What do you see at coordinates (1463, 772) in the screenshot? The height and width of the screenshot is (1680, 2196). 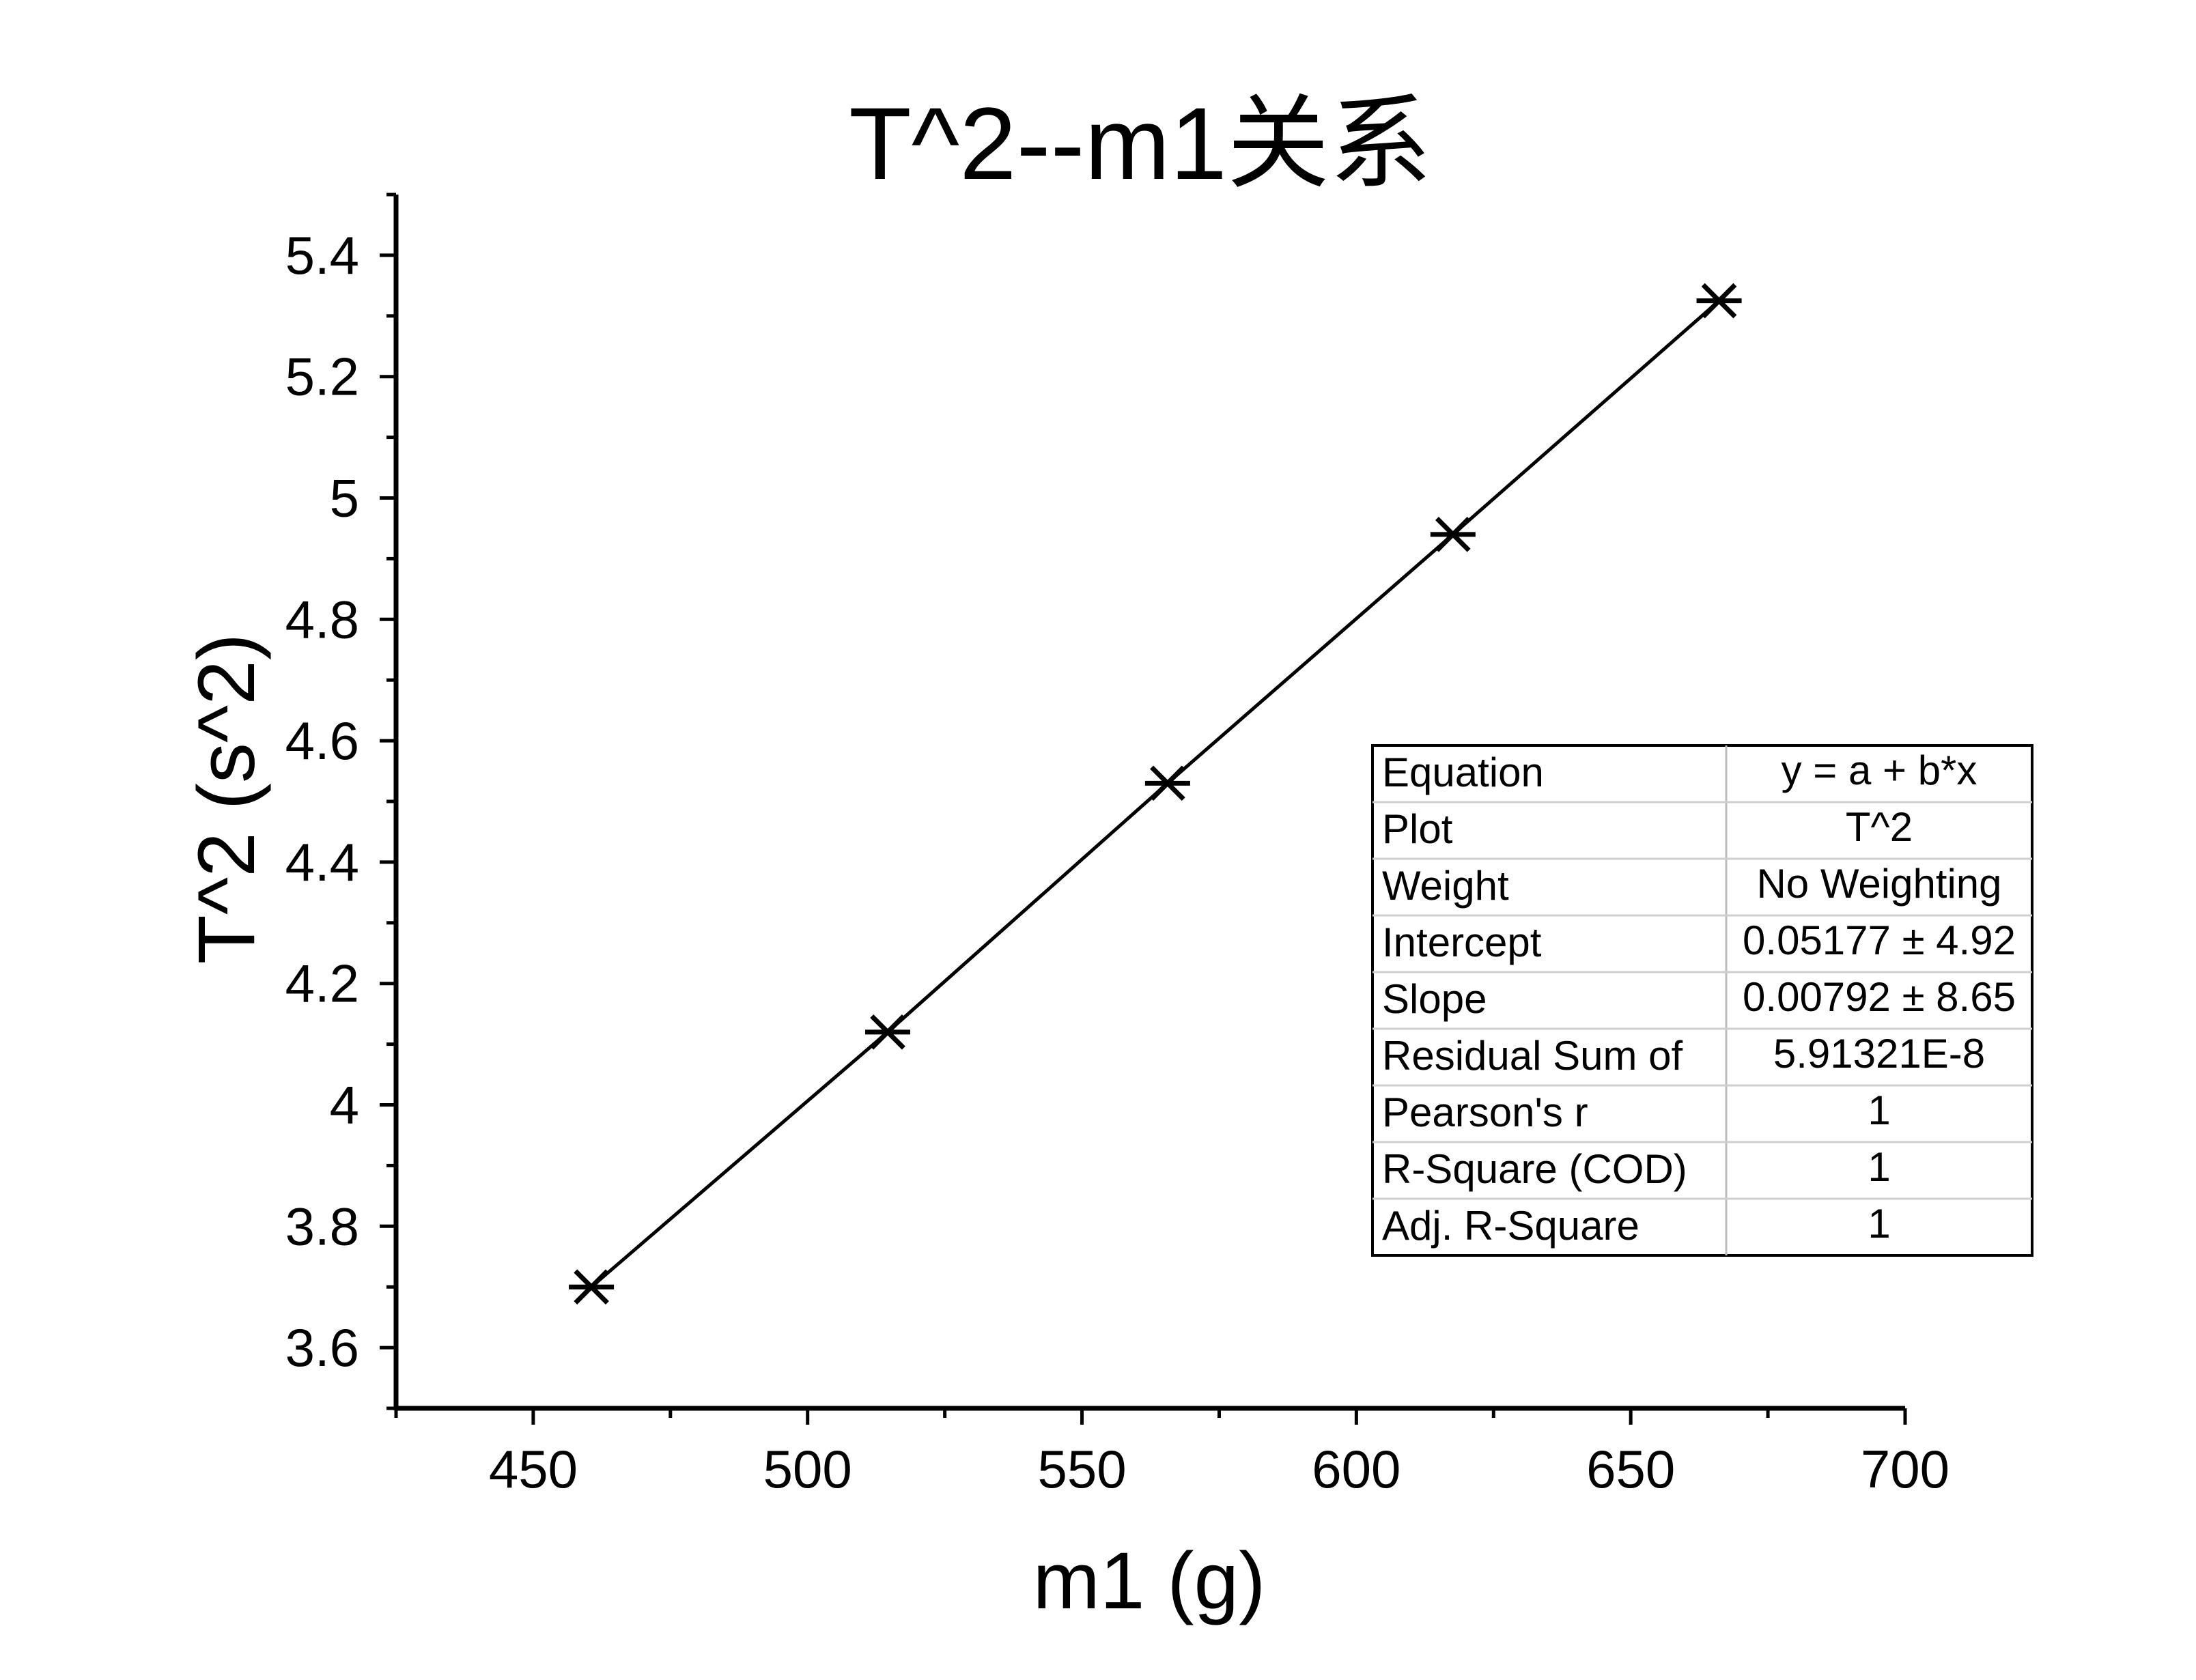 I see `table-row-label: Equation` at bounding box center [1463, 772].